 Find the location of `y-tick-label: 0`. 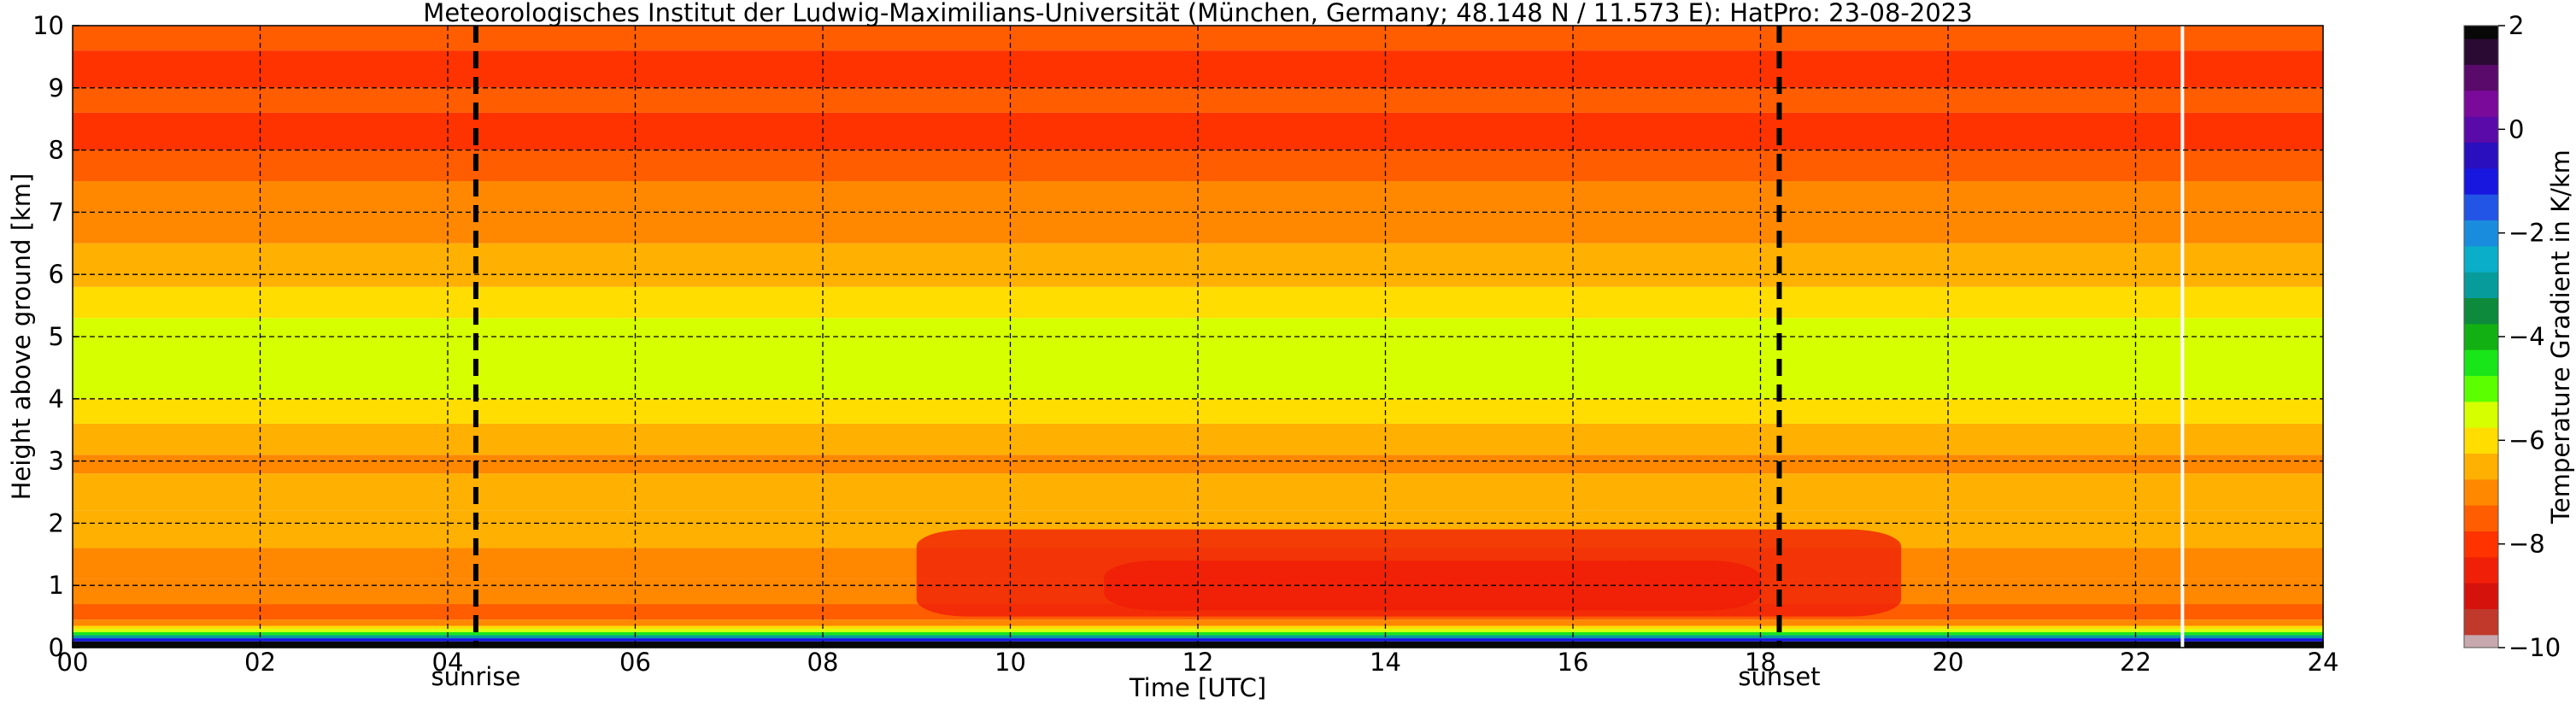

y-tick-label: 0 is located at coordinates (56, 647).